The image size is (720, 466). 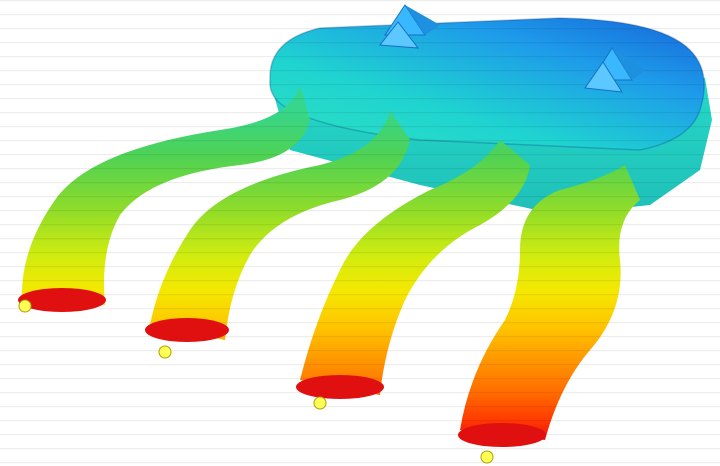 I want to click on runner-2-outlet, so click(x=187, y=330).